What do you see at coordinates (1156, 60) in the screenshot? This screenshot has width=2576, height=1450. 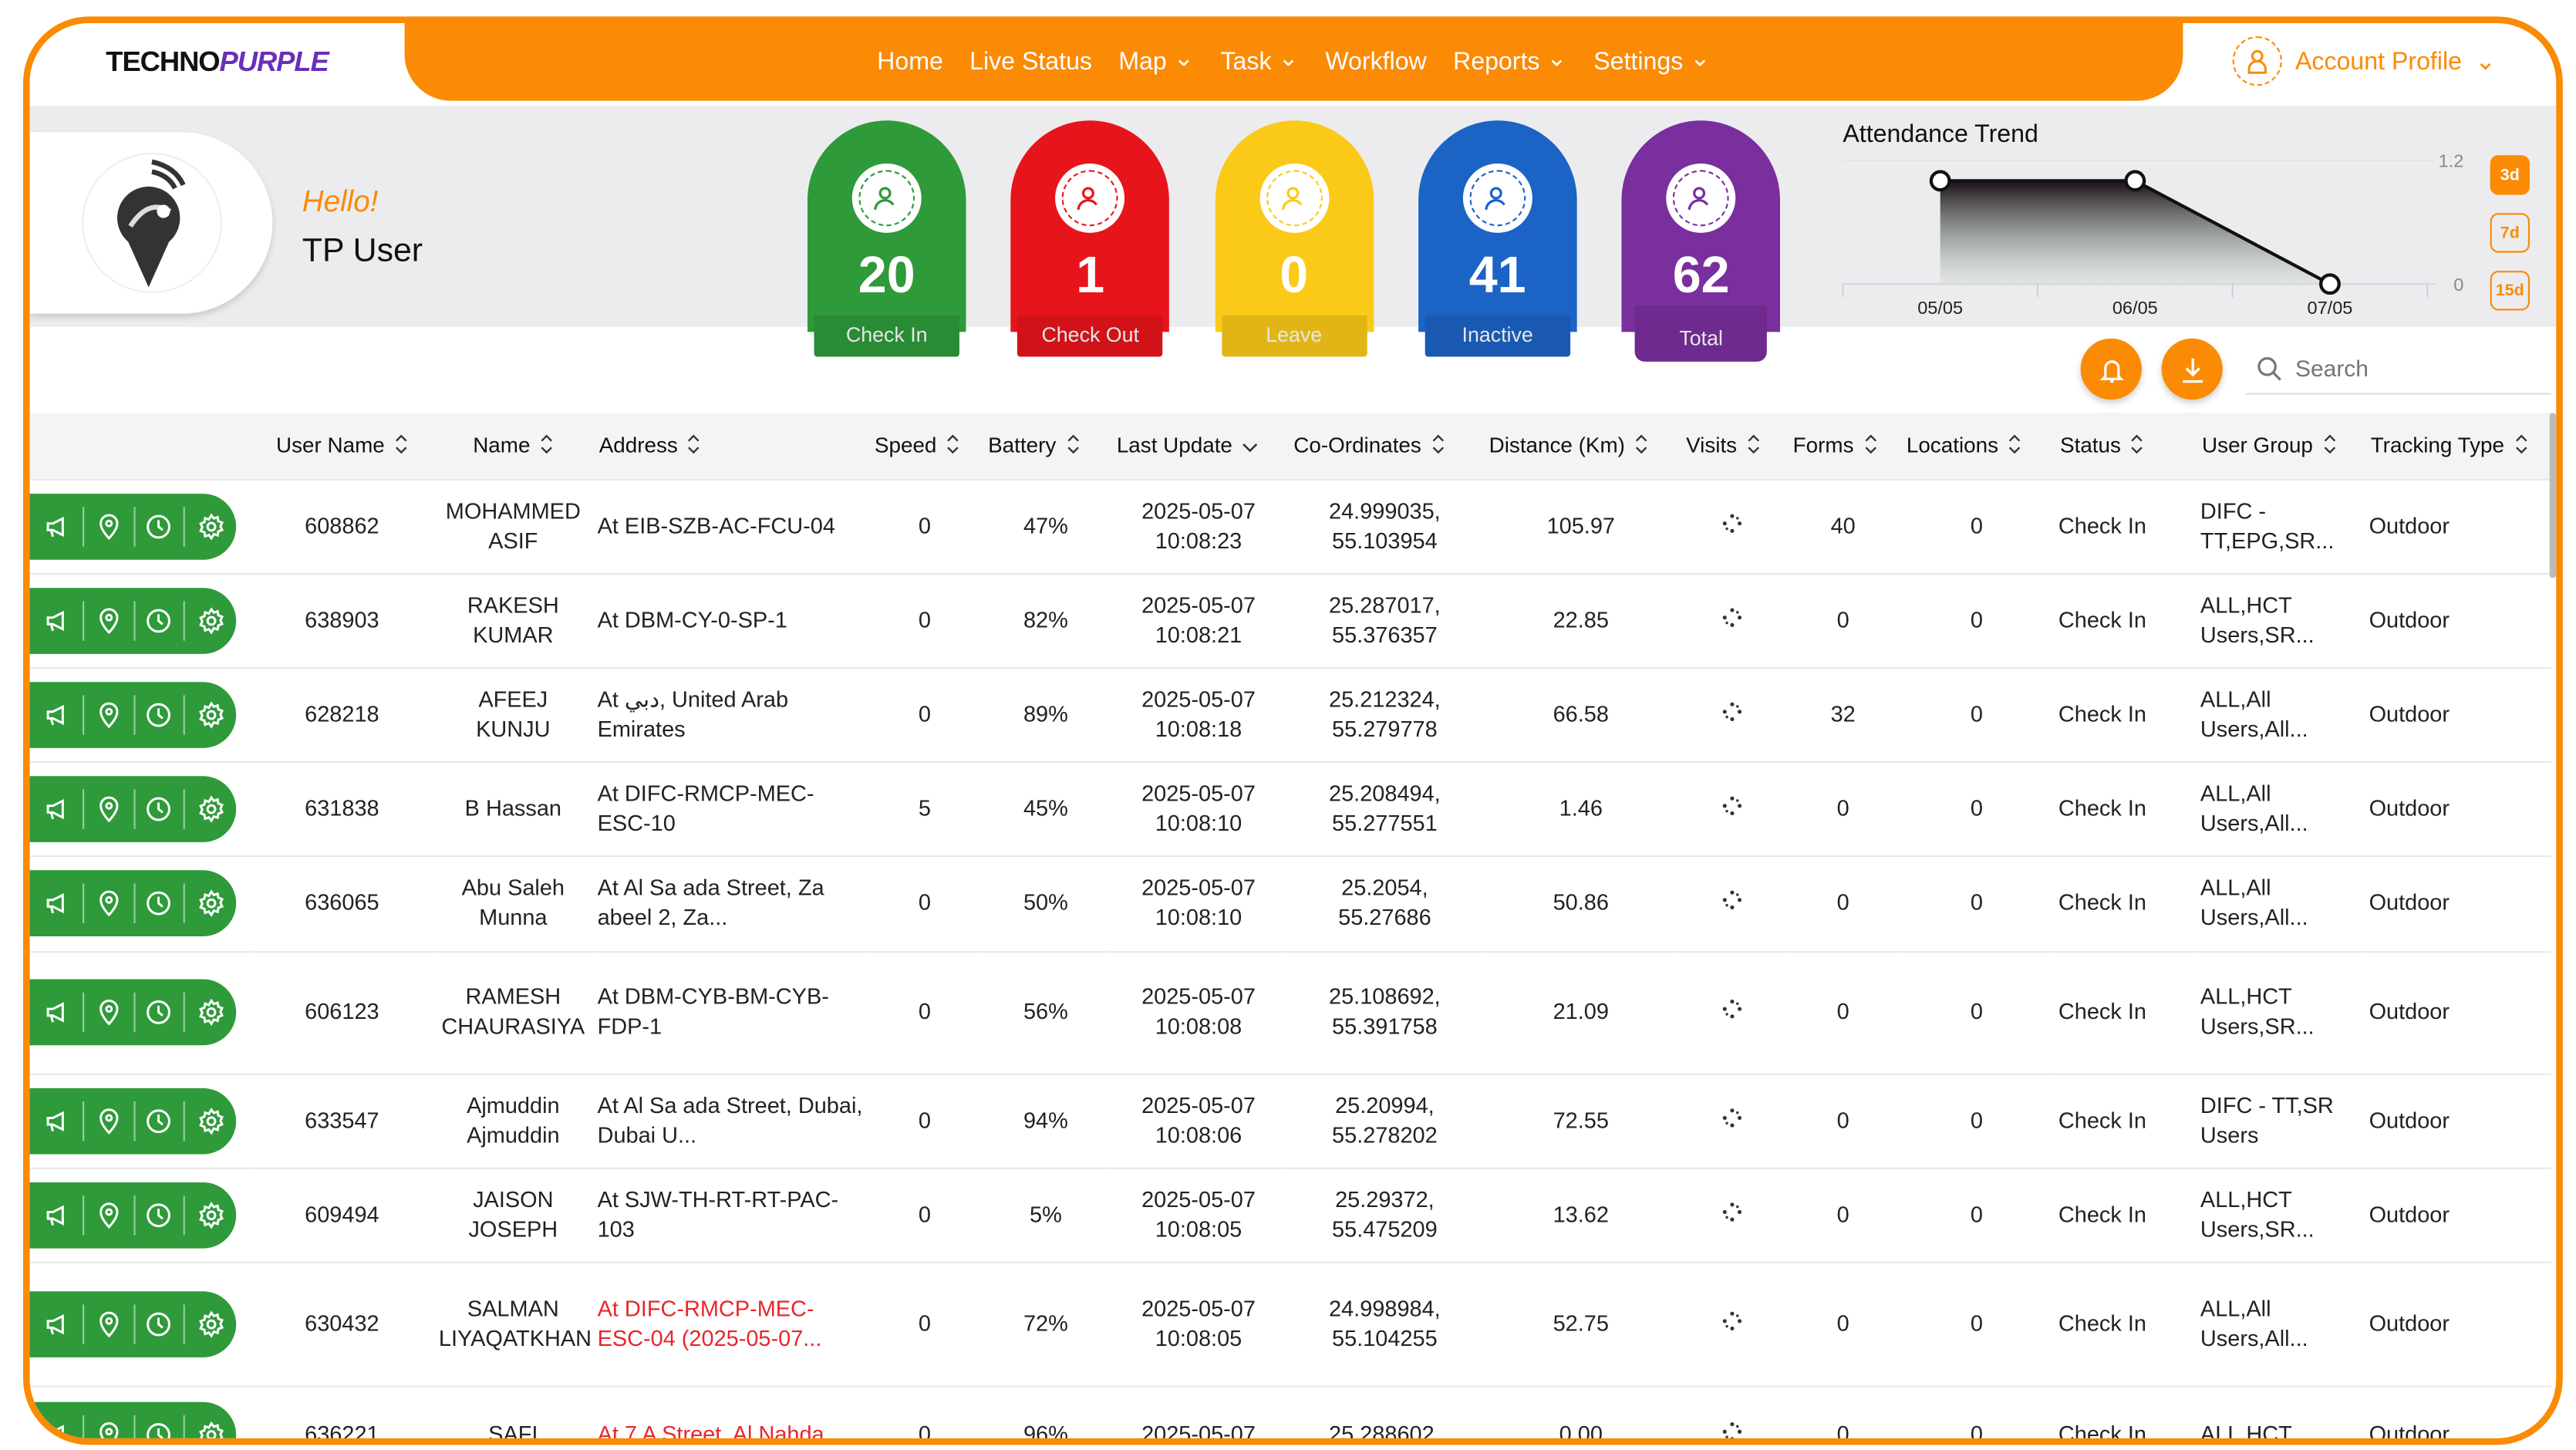 I see `nav-map: Map ⌄` at bounding box center [1156, 60].